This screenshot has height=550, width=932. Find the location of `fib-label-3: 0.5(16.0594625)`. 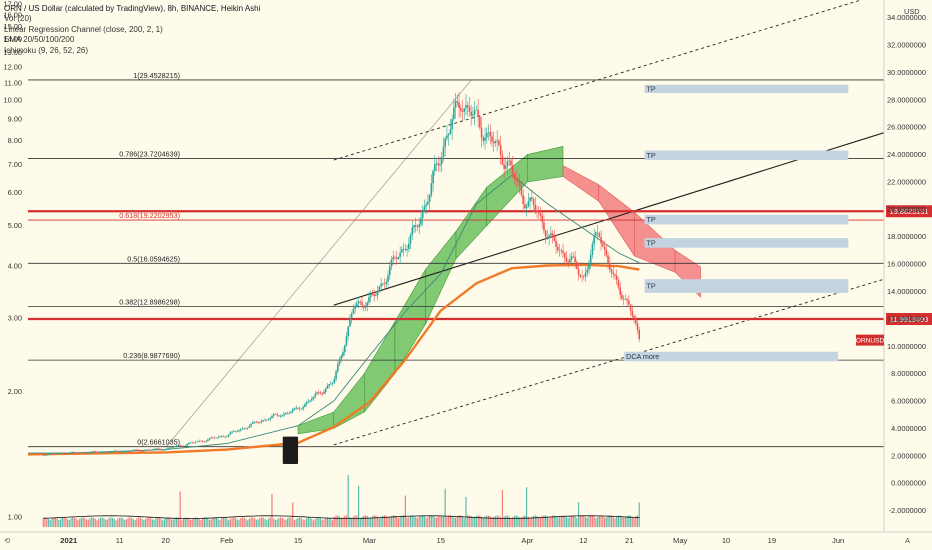

fib-label-3: 0.5(16.0594625) is located at coordinates (153, 258).